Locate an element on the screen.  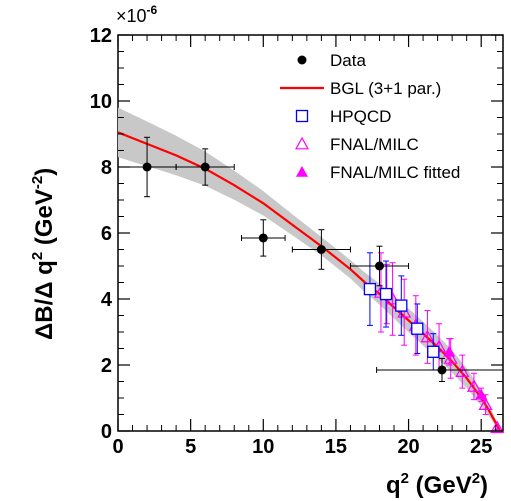
y-tick-label: 8 is located at coordinates (106, 168).